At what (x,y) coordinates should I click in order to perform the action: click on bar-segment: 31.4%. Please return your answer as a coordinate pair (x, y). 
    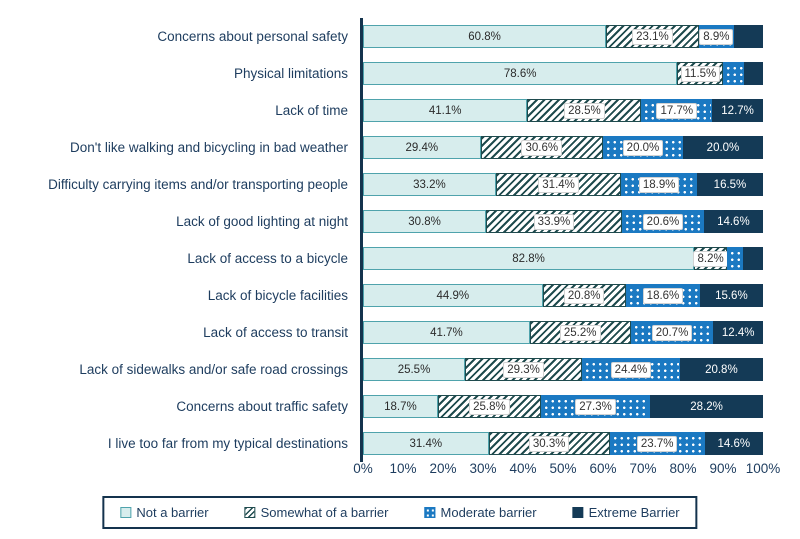
    Looking at the image, I should click on (426, 443).